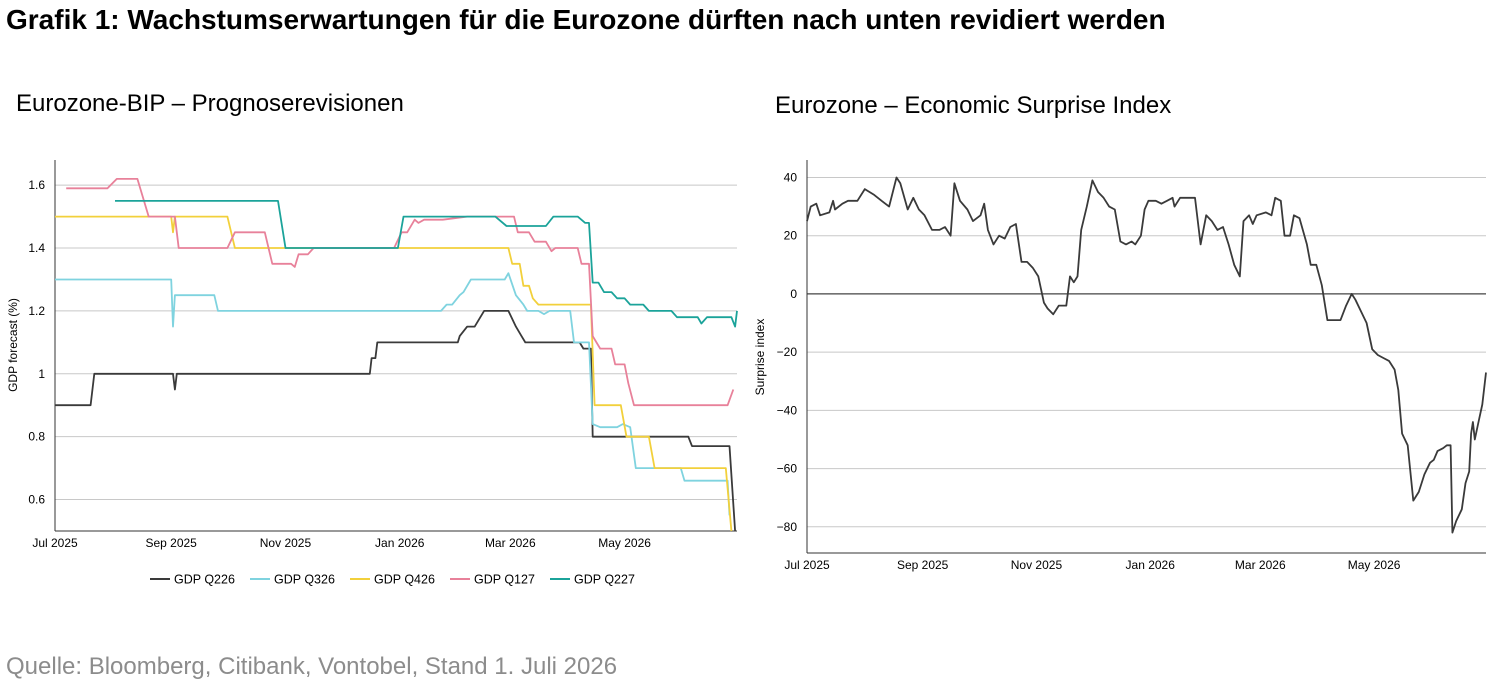 The width and height of the screenshot is (1500, 683). Describe the element at coordinates (973, 105) in the screenshot. I see `right-chart-title: Eurozone – Economic Surprise Index` at that location.